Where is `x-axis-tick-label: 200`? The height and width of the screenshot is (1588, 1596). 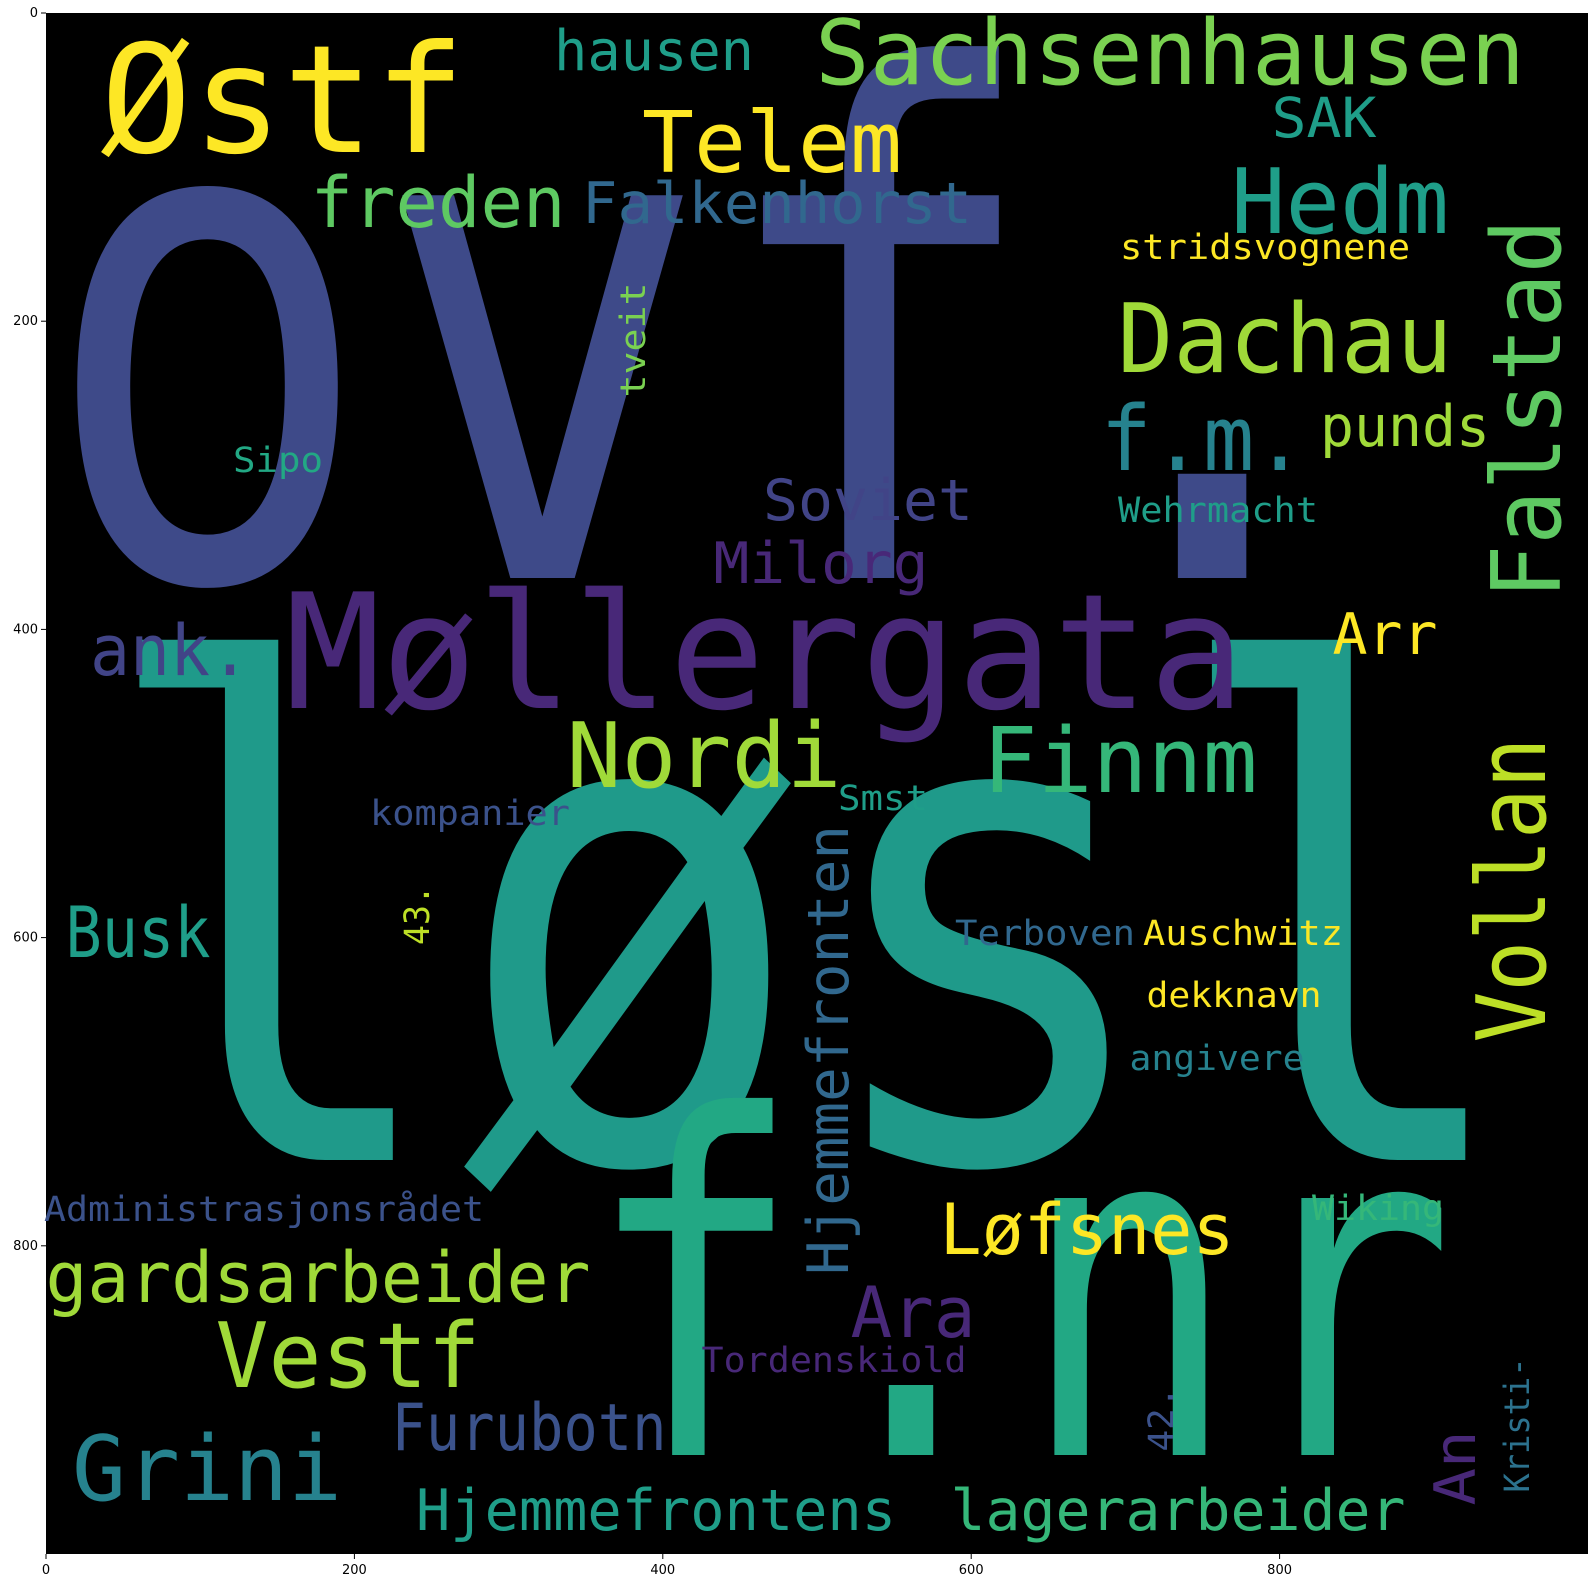
x-axis-tick-label: 200 is located at coordinates (354, 1570).